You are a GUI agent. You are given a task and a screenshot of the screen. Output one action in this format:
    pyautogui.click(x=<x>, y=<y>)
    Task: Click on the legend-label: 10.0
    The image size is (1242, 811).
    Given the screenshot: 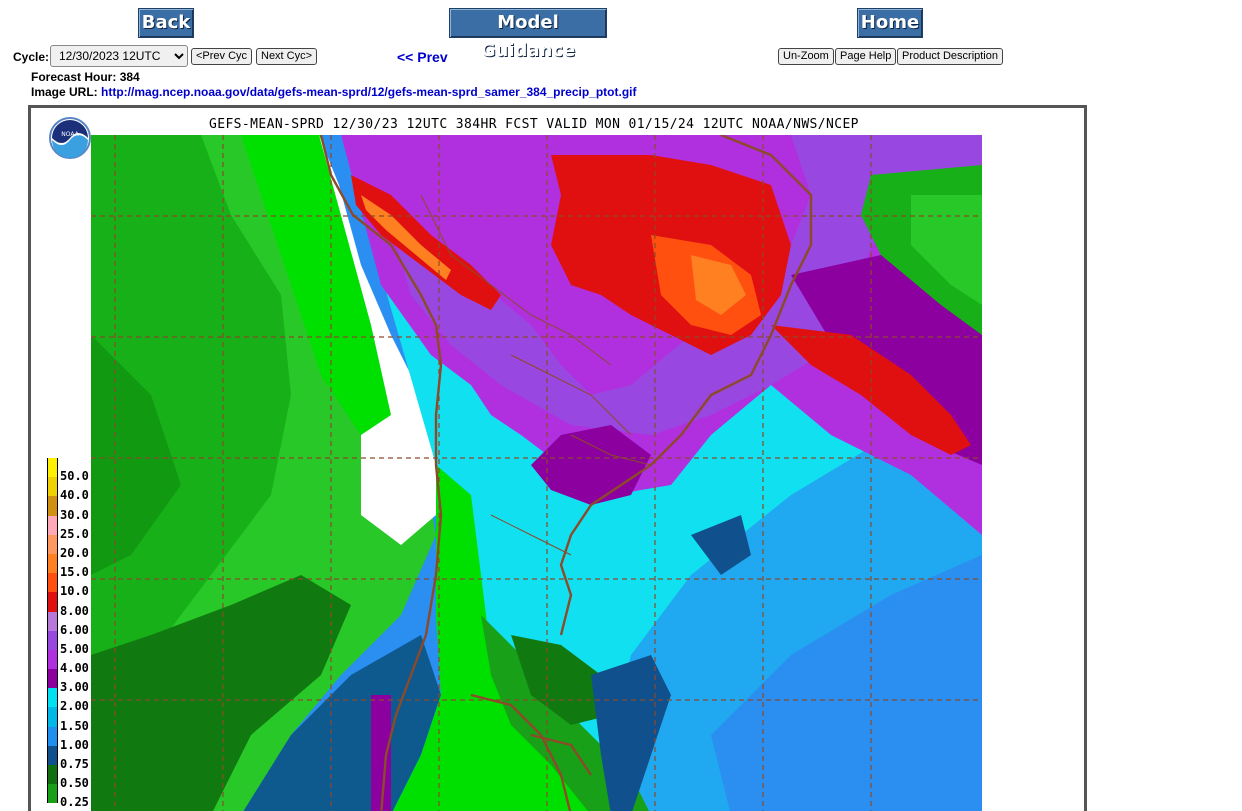 What is the action you would take?
    pyautogui.click(x=74, y=591)
    